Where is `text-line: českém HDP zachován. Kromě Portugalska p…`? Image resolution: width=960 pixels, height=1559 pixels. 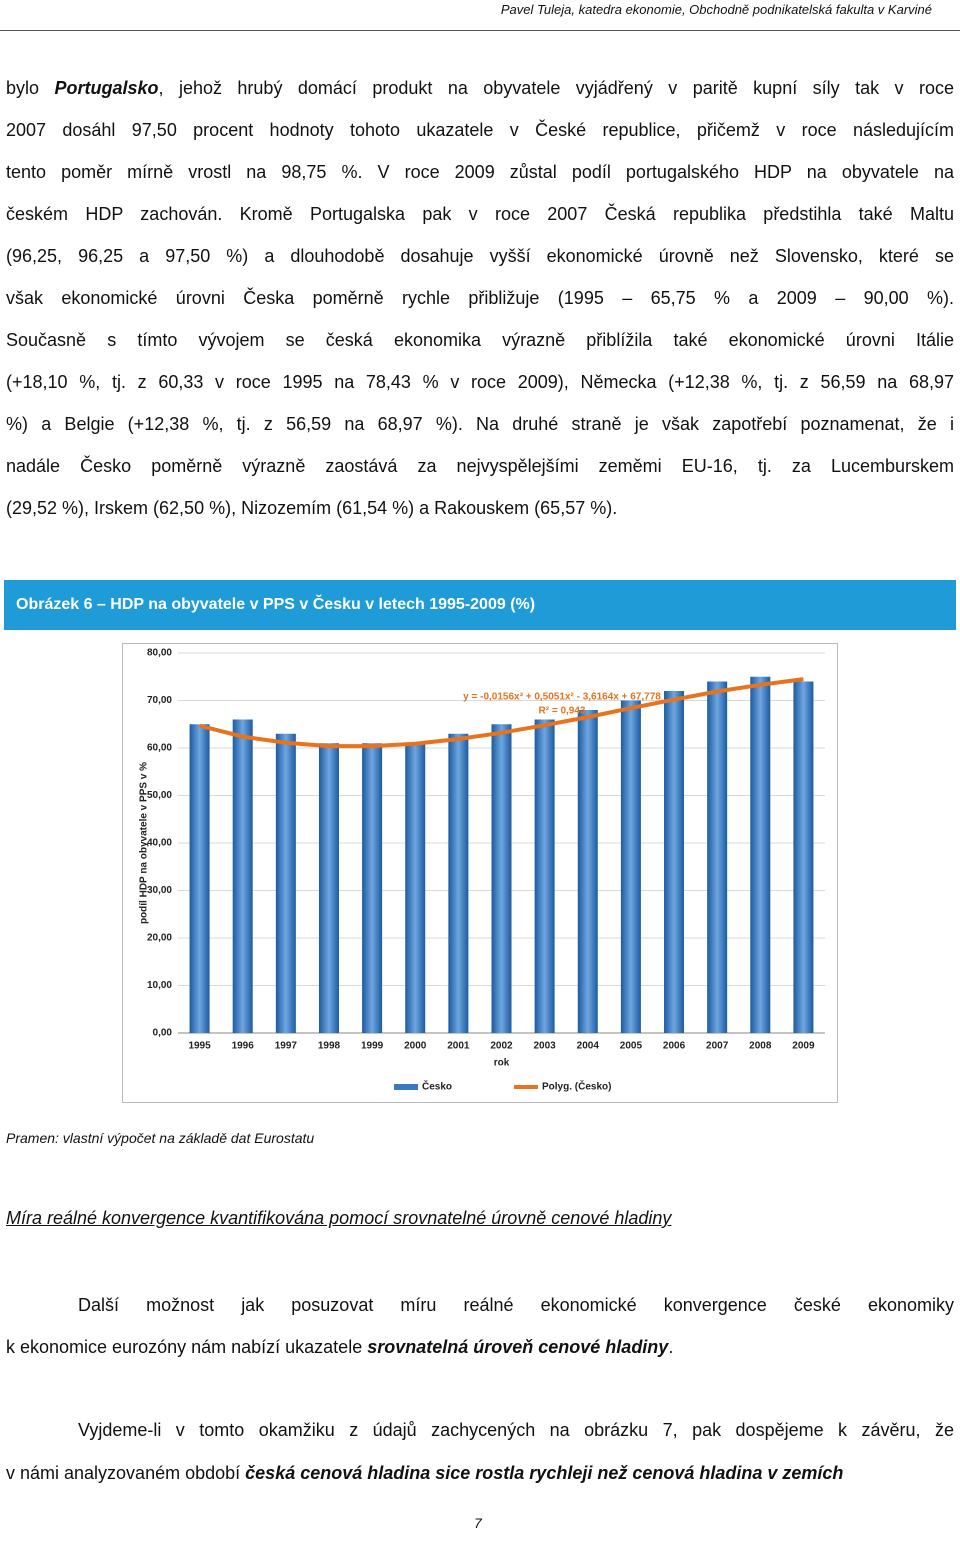 text-line: českém HDP zachován. Kromě Portugalska p… is located at coordinates (480, 214).